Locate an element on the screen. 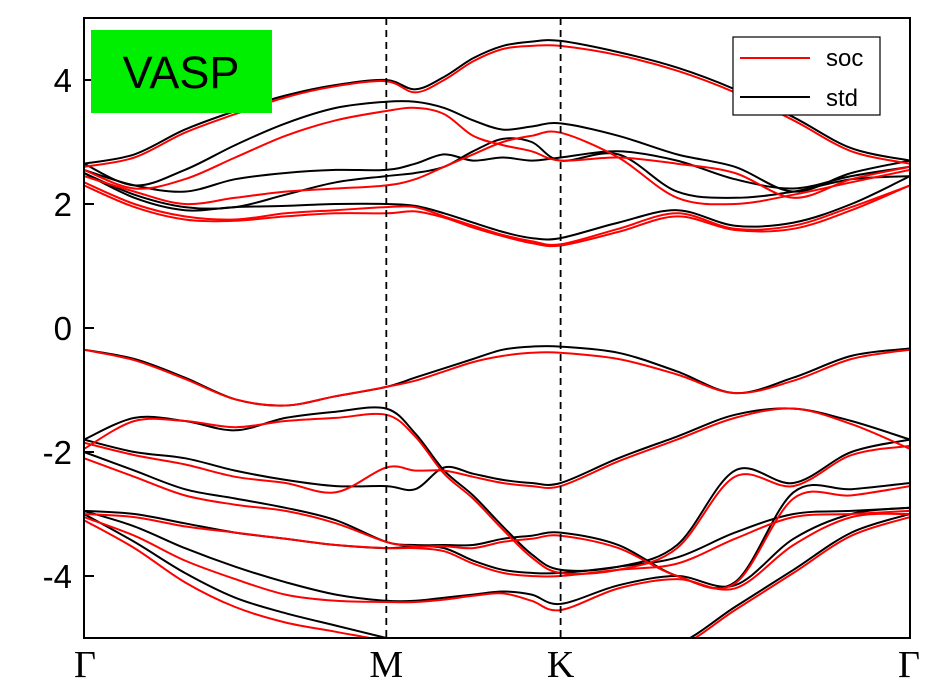 The width and height of the screenshot is (927, 697). vasp-badge-background is located at coordinates (181, 71).